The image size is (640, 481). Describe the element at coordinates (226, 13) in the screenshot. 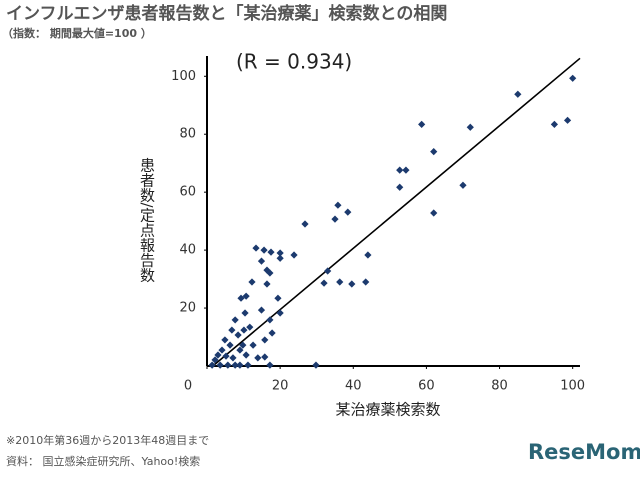

I see `chart-title: インフルエンザ患者報告数と「某治療薬」検索数との相関` at that location.